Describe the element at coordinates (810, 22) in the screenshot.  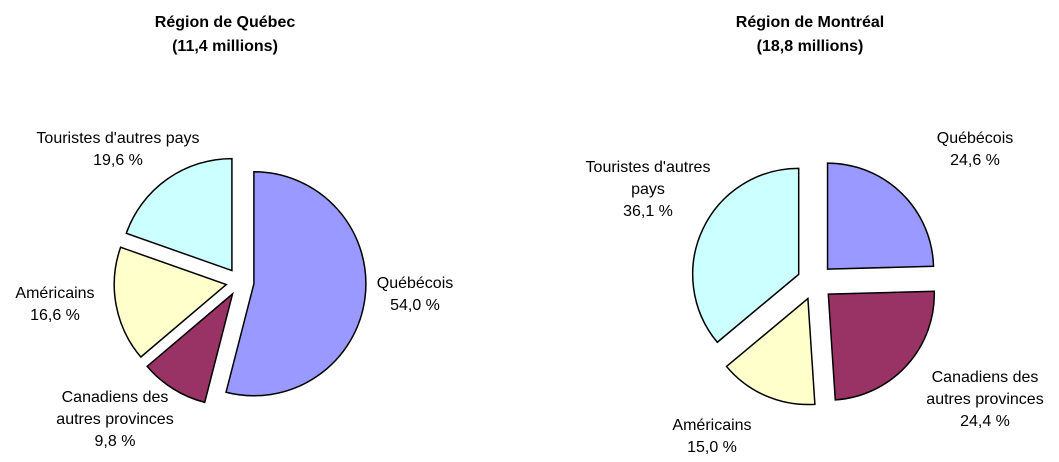
I see `chart-title: Région de Montréal` at that location.